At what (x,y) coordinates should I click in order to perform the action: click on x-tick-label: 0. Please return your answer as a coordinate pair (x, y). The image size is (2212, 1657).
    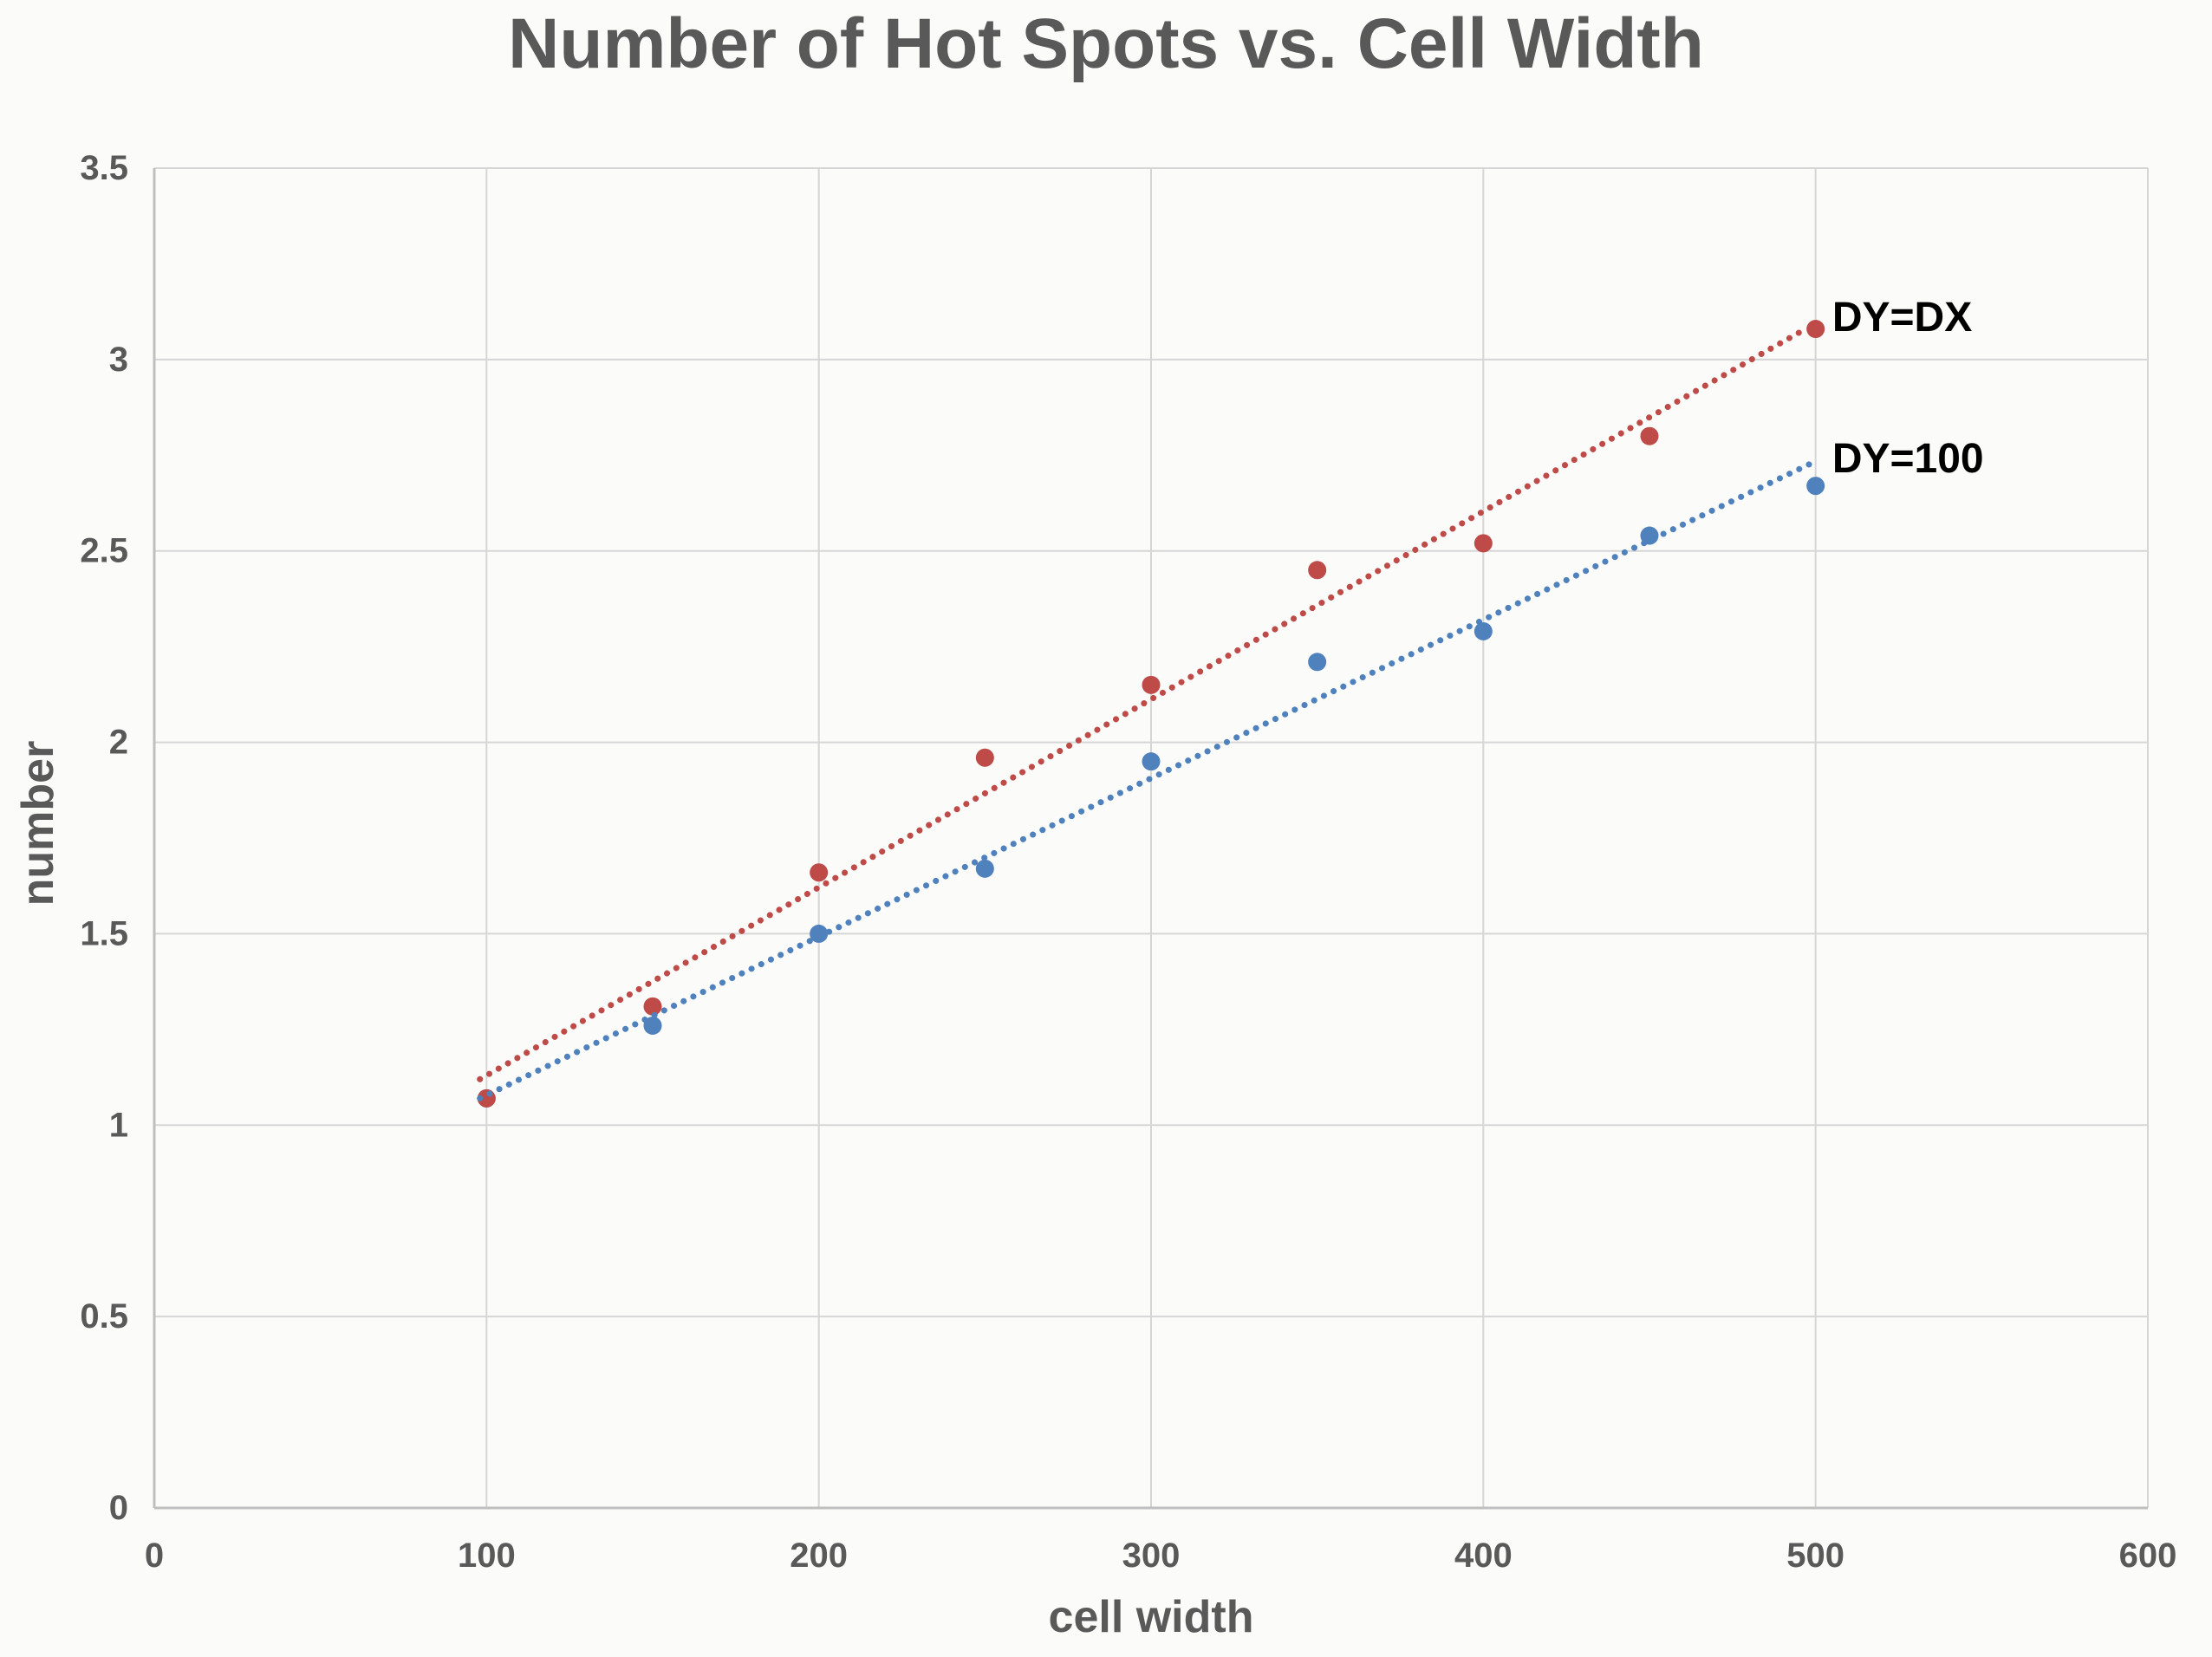
    Looking at the image, I should click on (154, 1556).